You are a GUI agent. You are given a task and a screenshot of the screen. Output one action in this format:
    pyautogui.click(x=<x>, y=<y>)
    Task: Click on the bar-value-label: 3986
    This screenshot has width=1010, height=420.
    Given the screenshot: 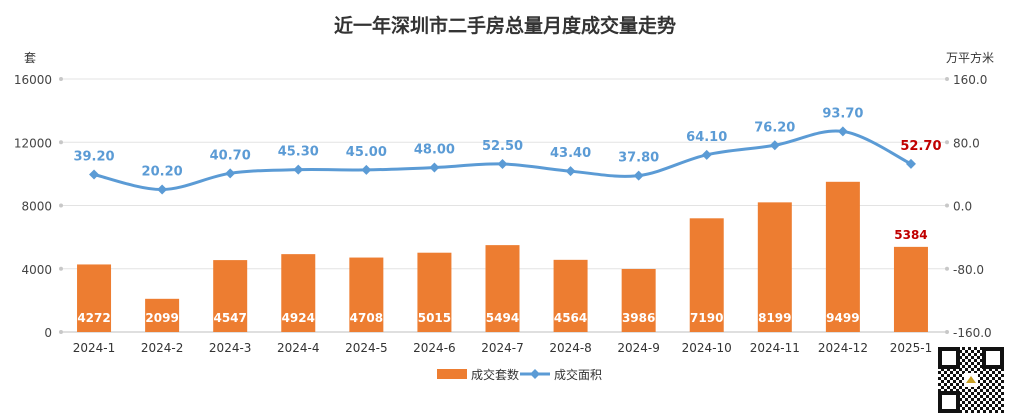 What is the action you would take?
    pyautogui.click(x=638, y=318)
    